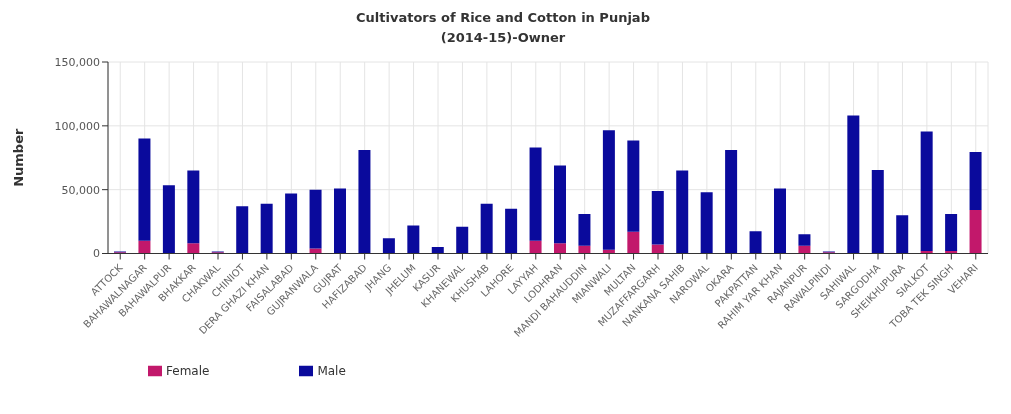 The image size is (1011, 414). What do you see at coordinates (188, 370) in the screenshot?
I see `legend-label: Female` at bounding box center [188, 370].